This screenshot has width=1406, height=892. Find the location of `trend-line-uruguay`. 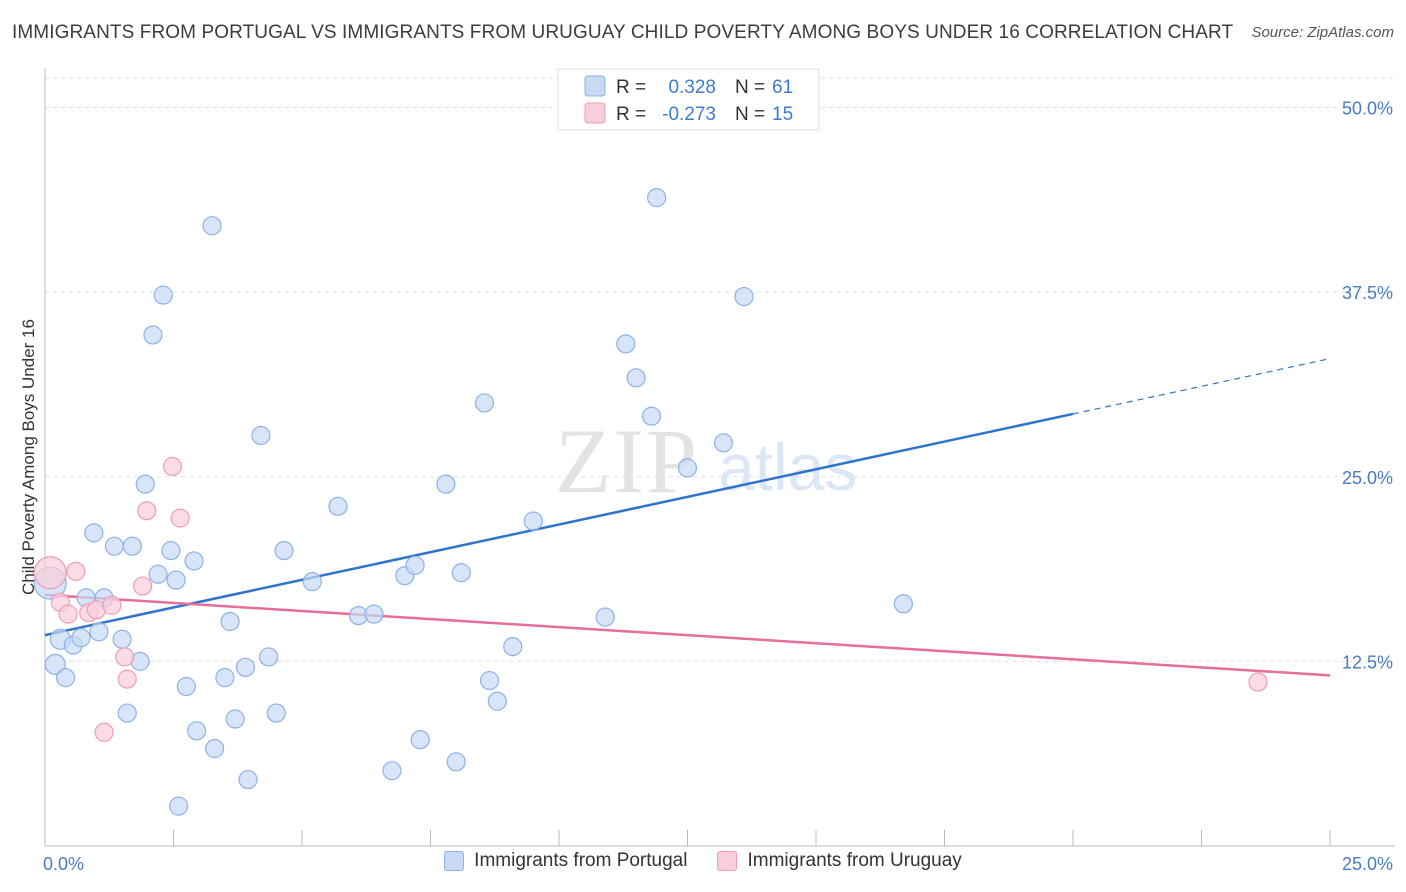

trend-line-uruguay is located at coordinates (687, 635).